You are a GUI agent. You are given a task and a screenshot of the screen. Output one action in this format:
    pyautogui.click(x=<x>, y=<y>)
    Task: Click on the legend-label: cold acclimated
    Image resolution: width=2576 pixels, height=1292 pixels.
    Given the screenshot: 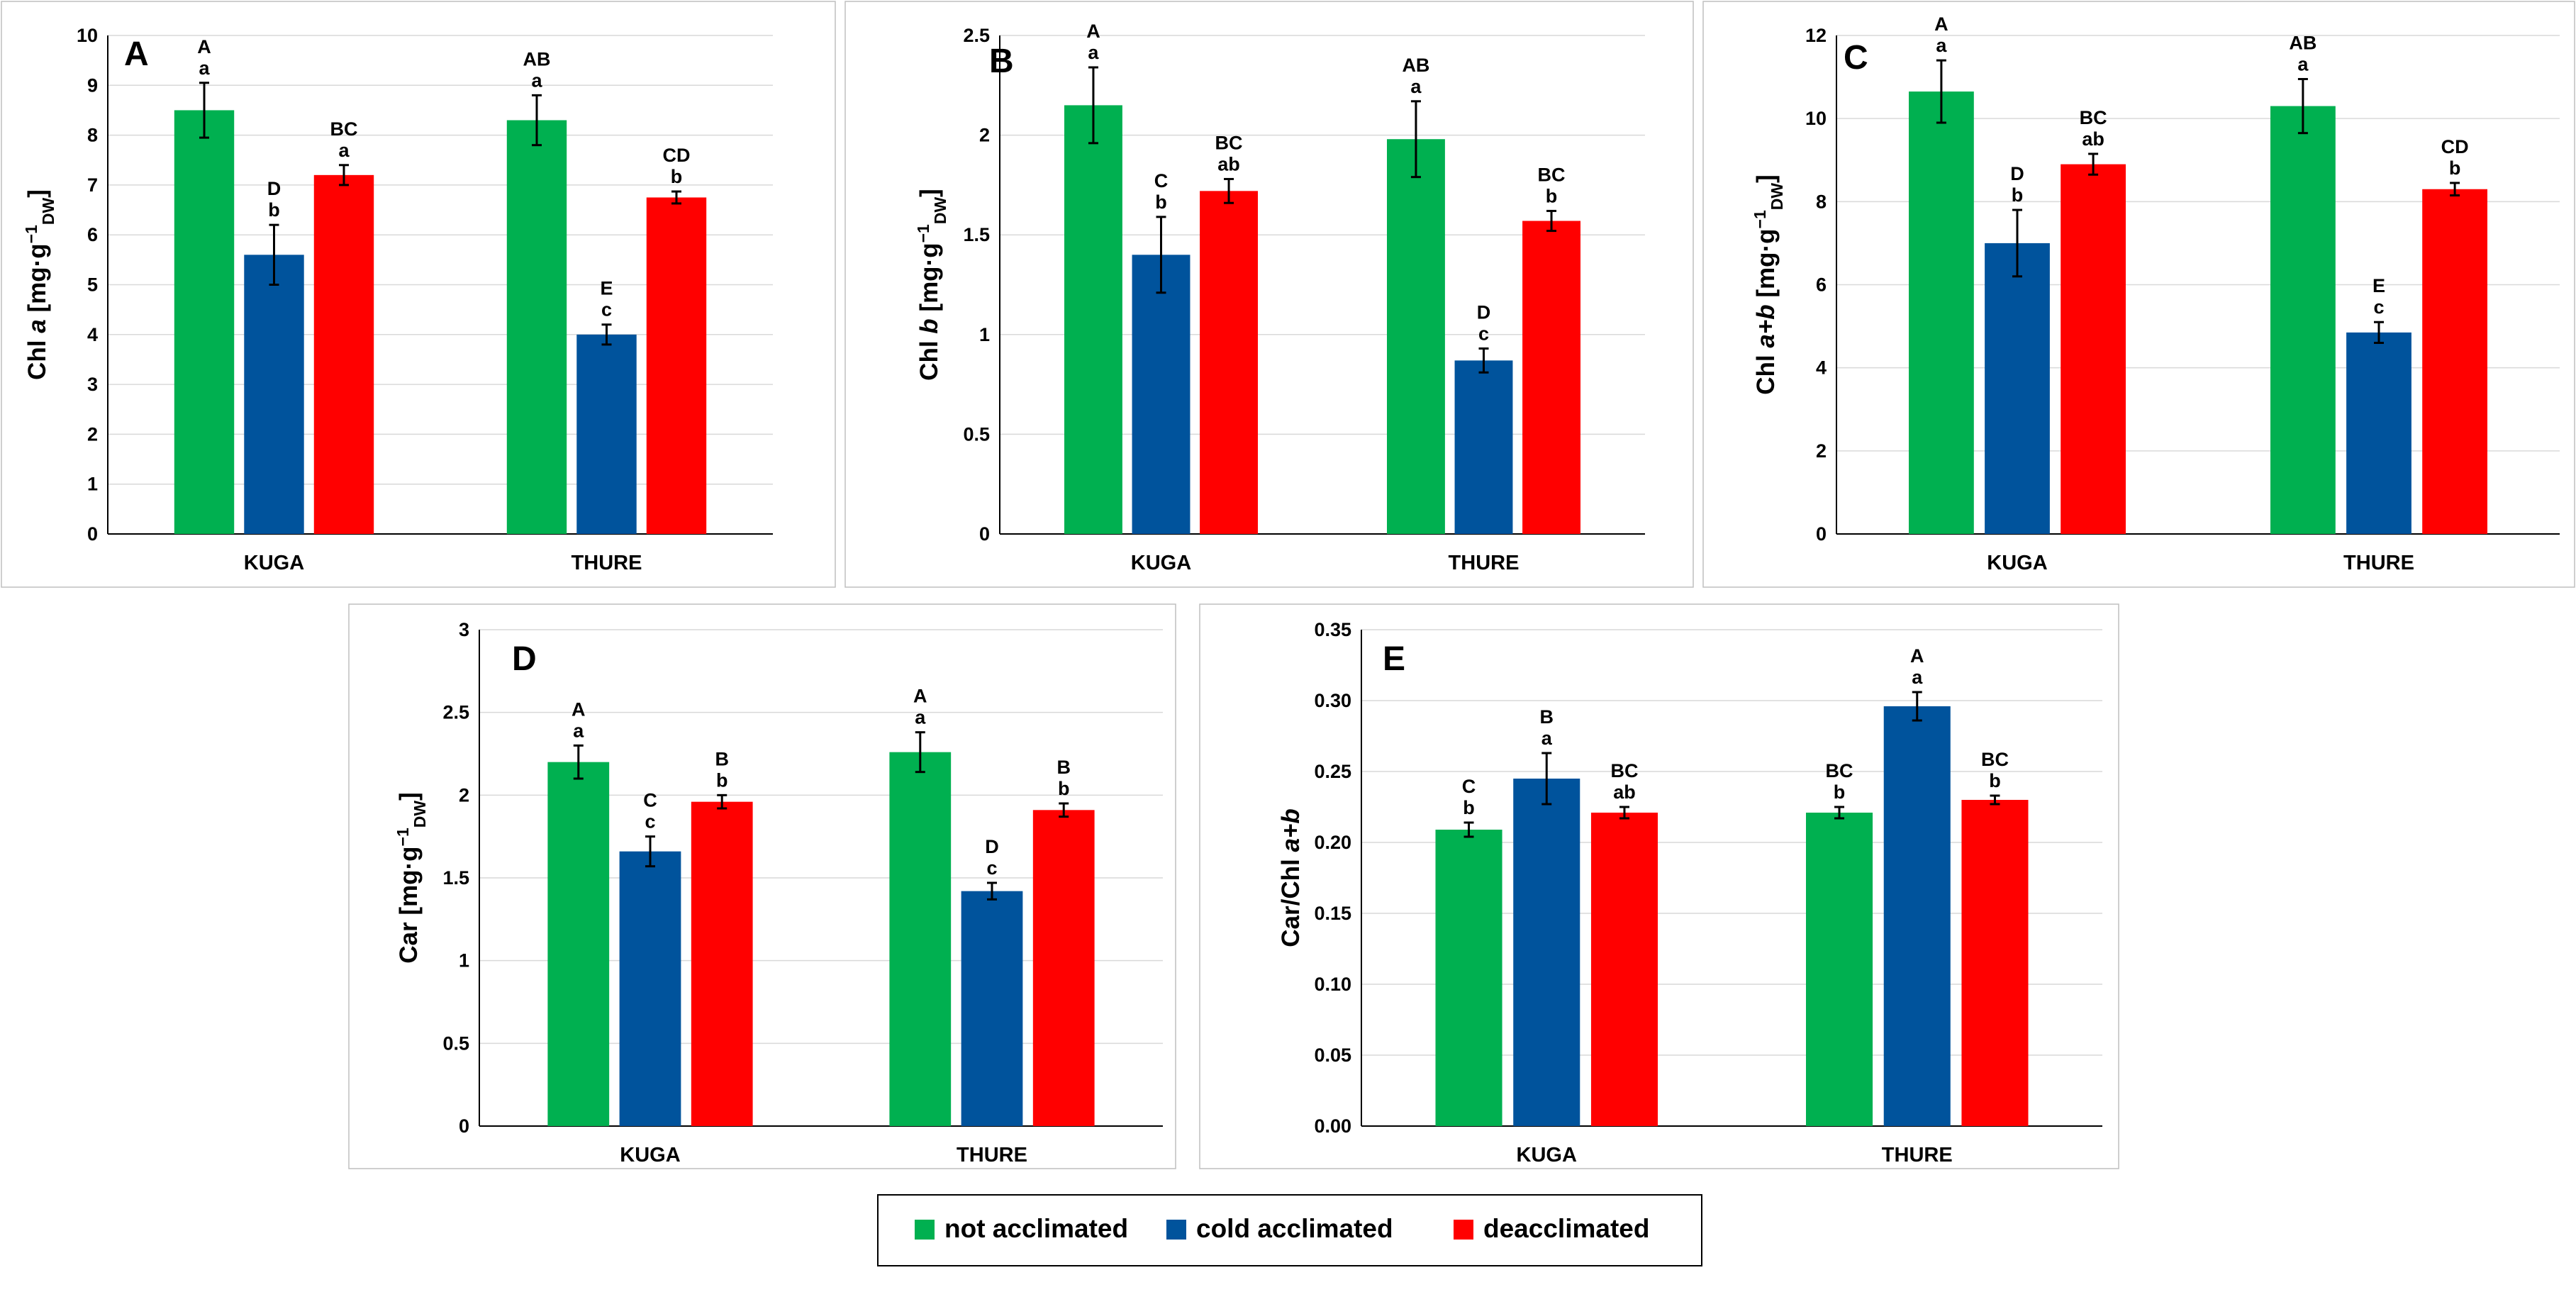 What is the action you would take?
    pyautogui.click(x=1294, y=1228)
    